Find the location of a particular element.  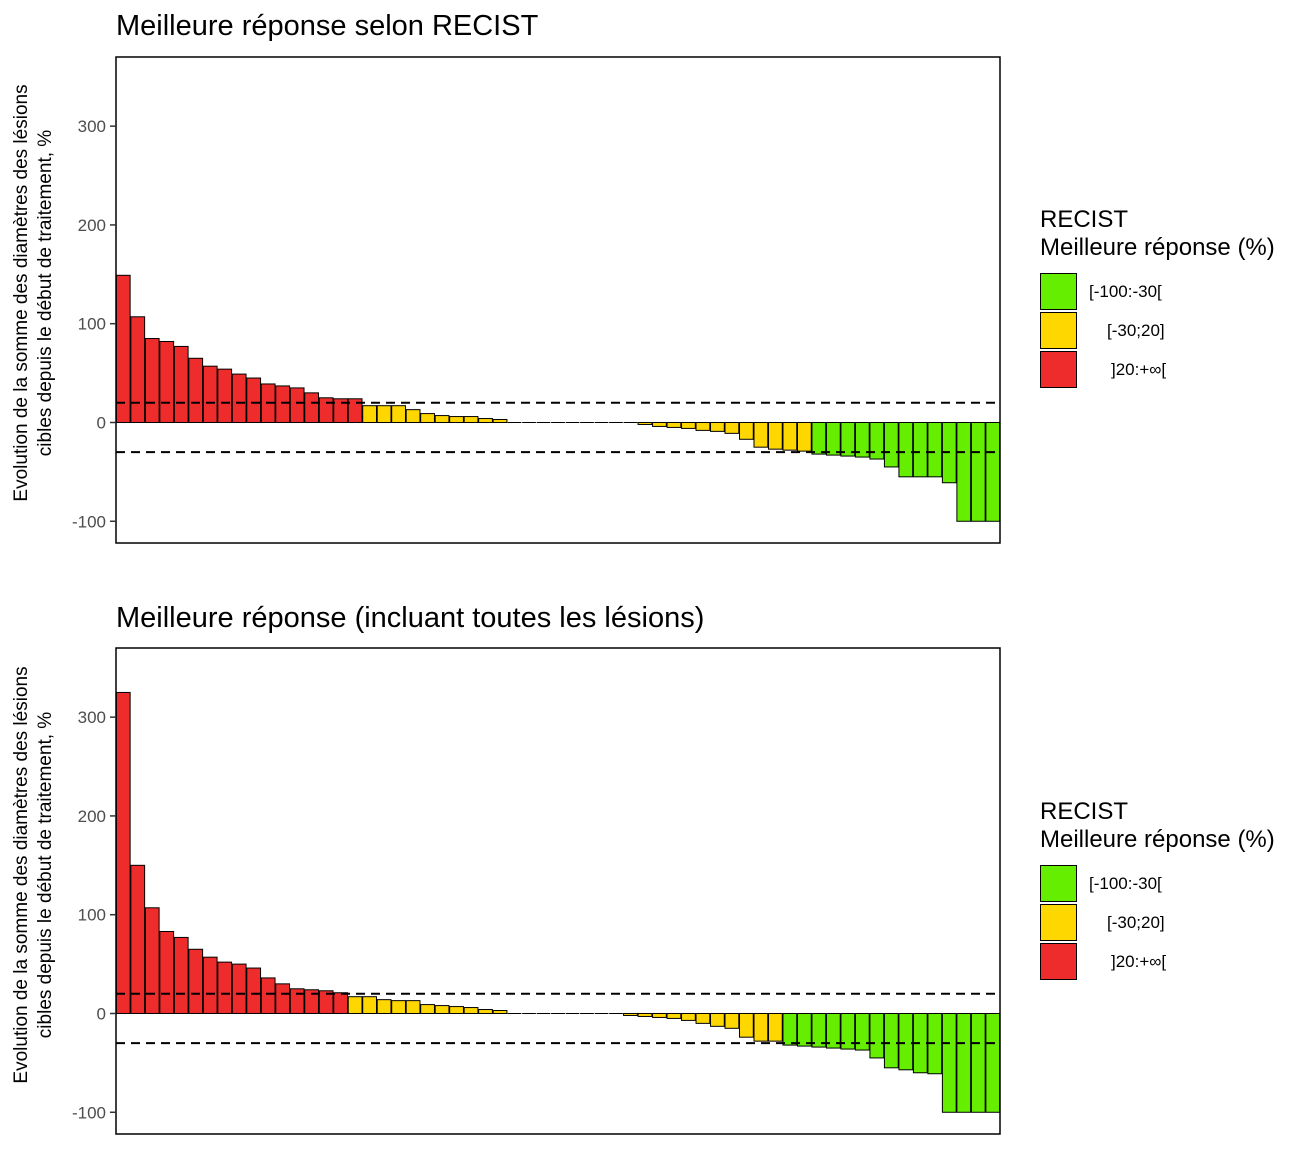

legend-title-line1: RECIST is located at coordinates (1084, 219).